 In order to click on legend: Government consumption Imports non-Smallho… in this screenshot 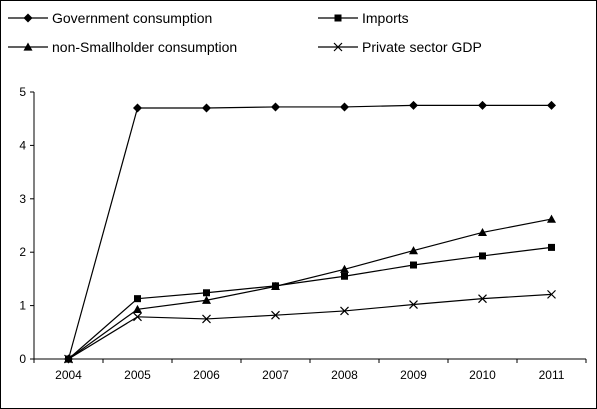, I will do `click(245, 32)`.